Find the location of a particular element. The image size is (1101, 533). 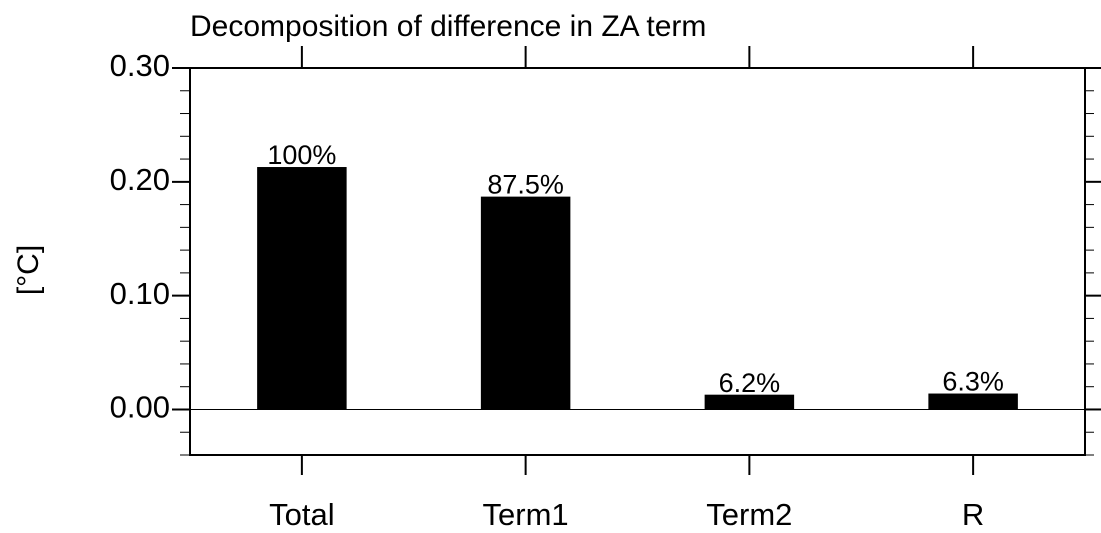

y-tick-label: 0.20 is located at coordinates (140, 179).